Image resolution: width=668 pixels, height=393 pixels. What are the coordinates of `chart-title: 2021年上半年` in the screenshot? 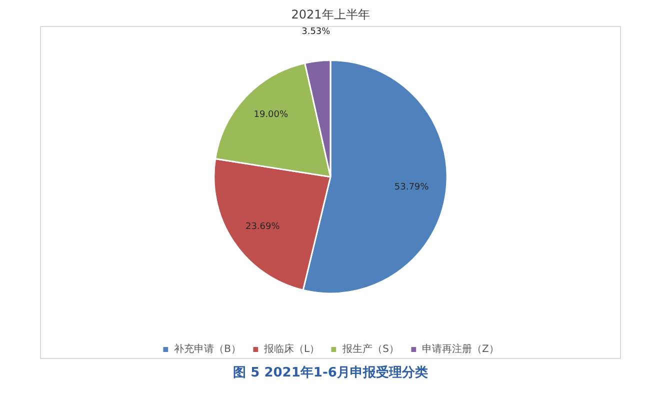 It's located at (330, 15).